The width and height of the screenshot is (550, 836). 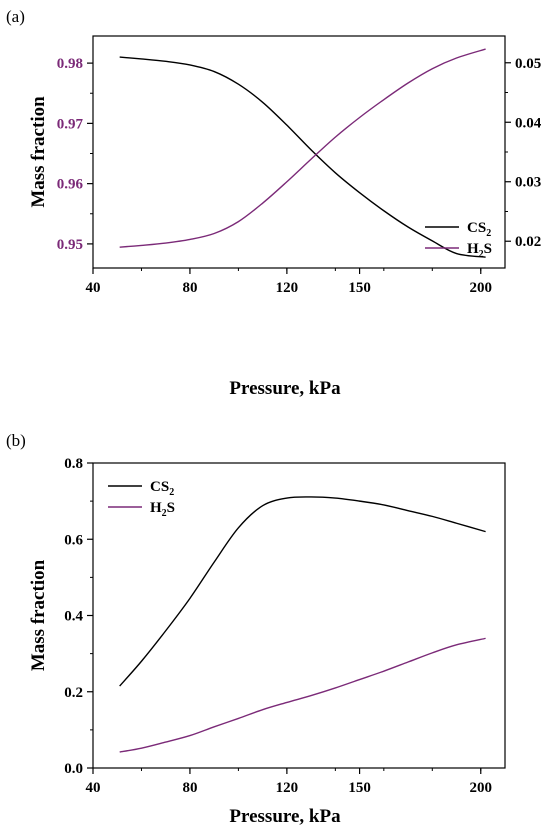 What do you see at coordinates (528, 123) in the screenshot?
I see `y-right-tick-label: 0.04` at bounding box center [528, 123].